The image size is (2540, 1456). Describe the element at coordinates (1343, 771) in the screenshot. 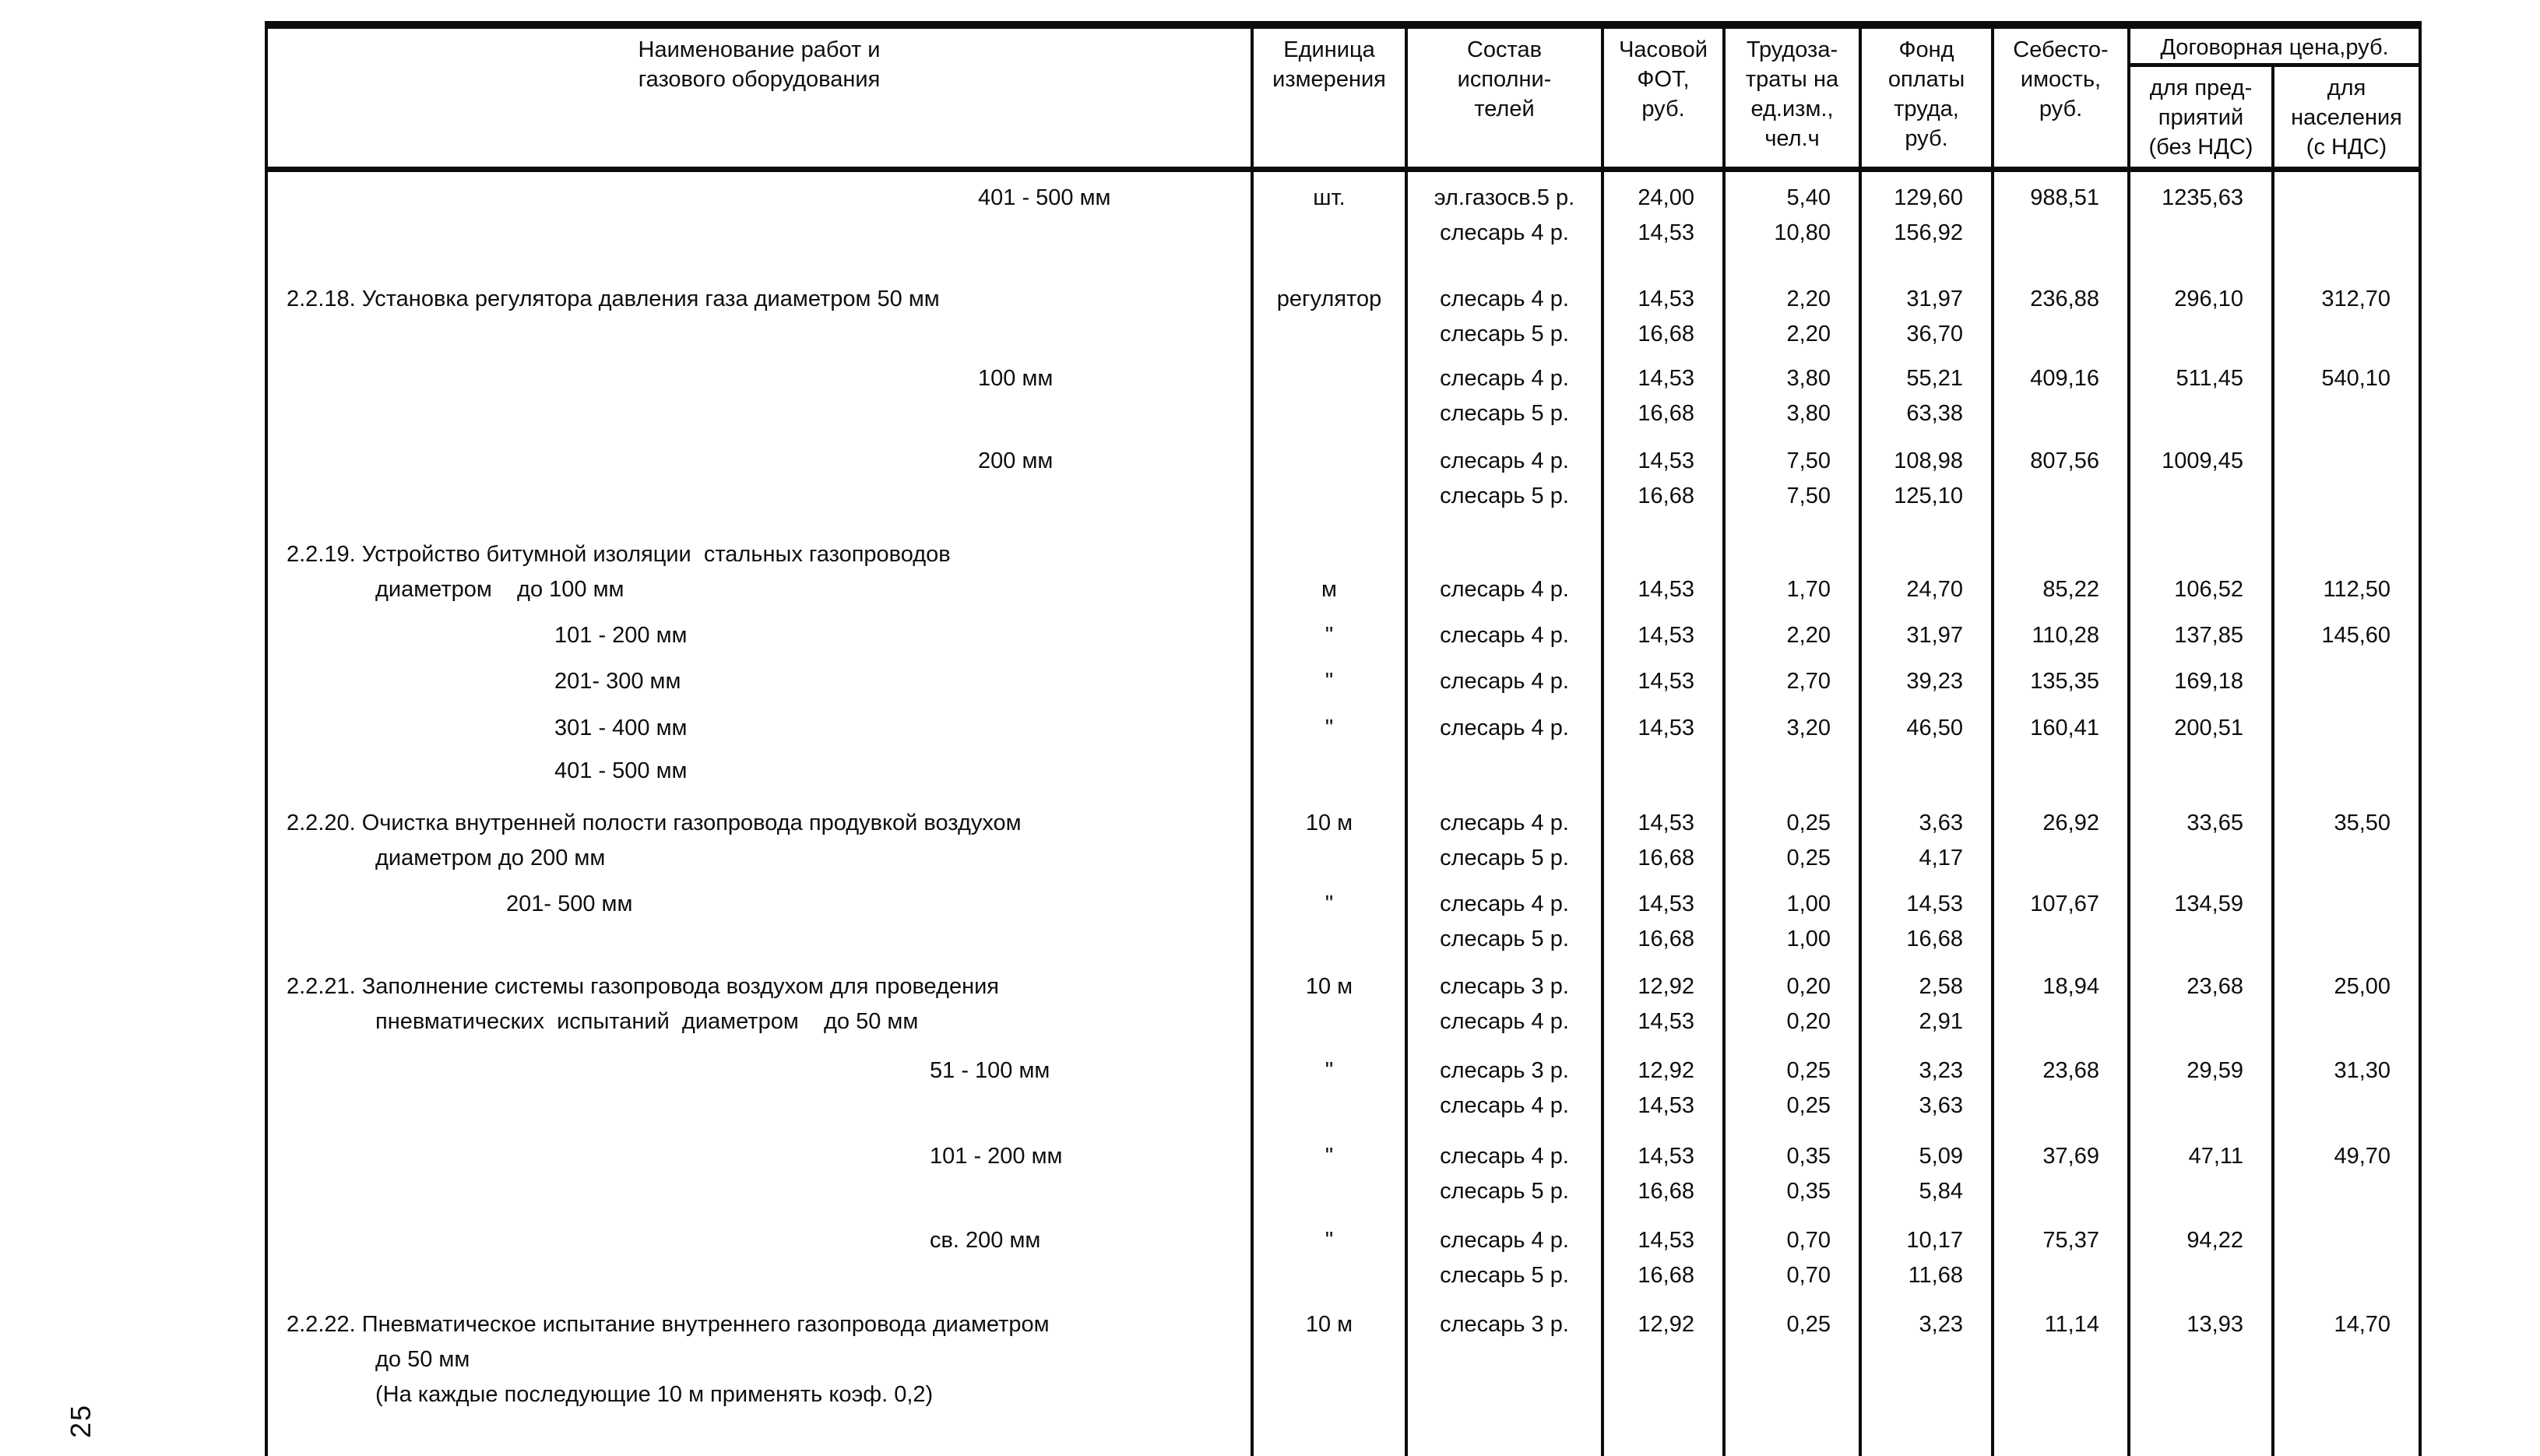

I see `table-row: 401 - 500 мм` at that location.